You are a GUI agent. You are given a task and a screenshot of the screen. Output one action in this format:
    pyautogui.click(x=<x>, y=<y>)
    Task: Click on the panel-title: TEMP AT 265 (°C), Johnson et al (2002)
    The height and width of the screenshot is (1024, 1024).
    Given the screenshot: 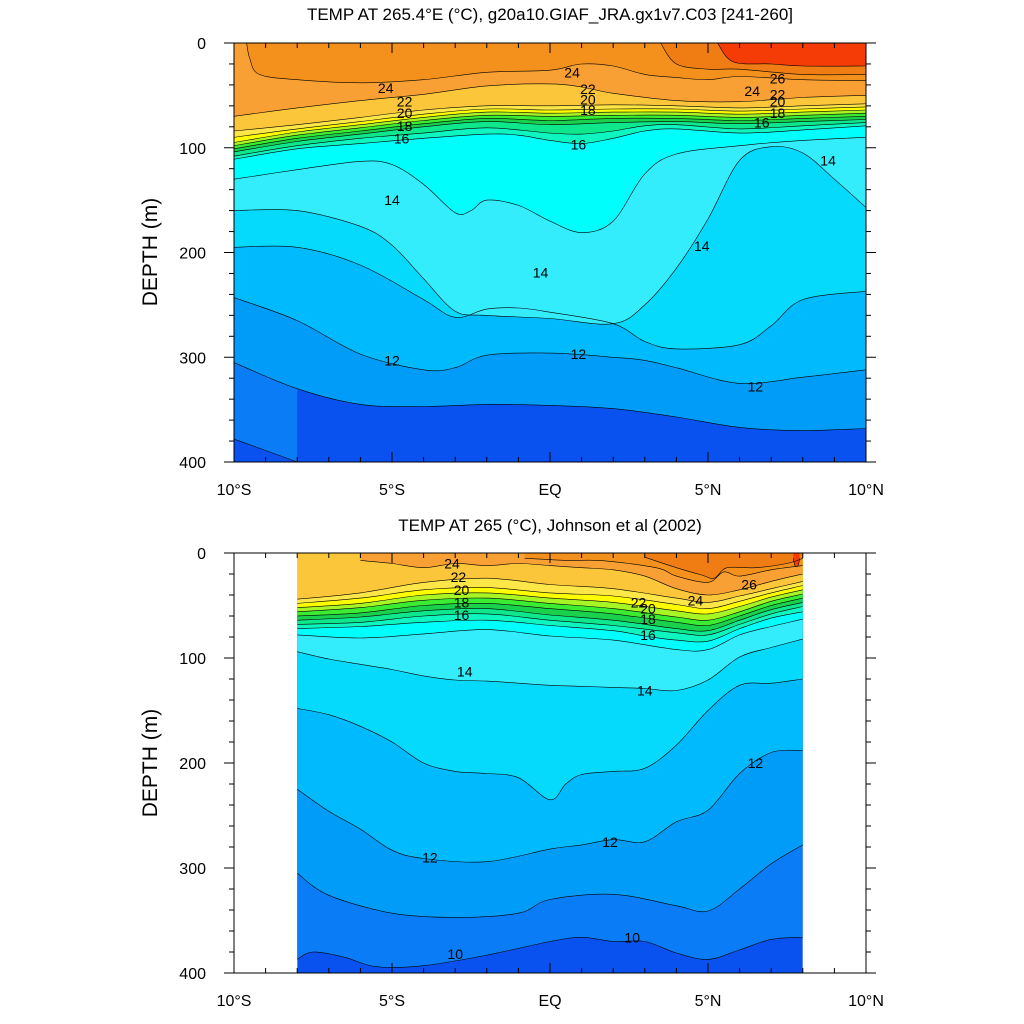 What is the action you would take?
    pyautogui.click(x=550, y=525)
    